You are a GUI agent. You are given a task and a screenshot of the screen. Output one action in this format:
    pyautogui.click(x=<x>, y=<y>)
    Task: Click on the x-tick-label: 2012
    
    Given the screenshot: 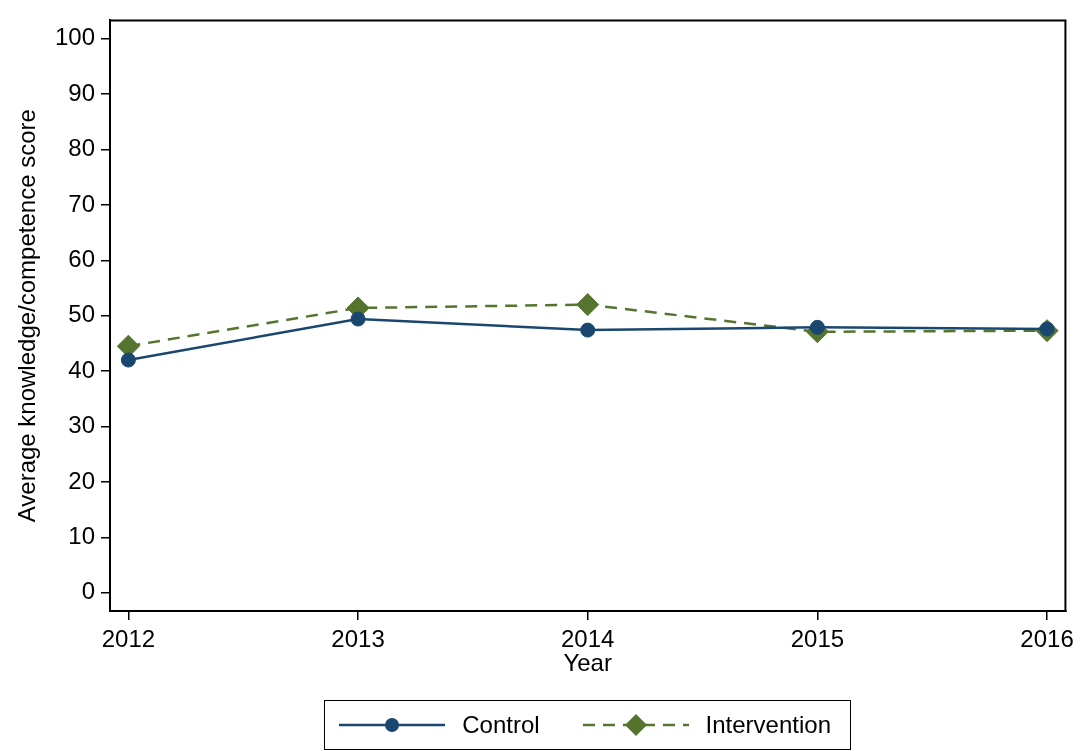 What is the action you would take?
    pyautogui.click(x=128, y=639)
    